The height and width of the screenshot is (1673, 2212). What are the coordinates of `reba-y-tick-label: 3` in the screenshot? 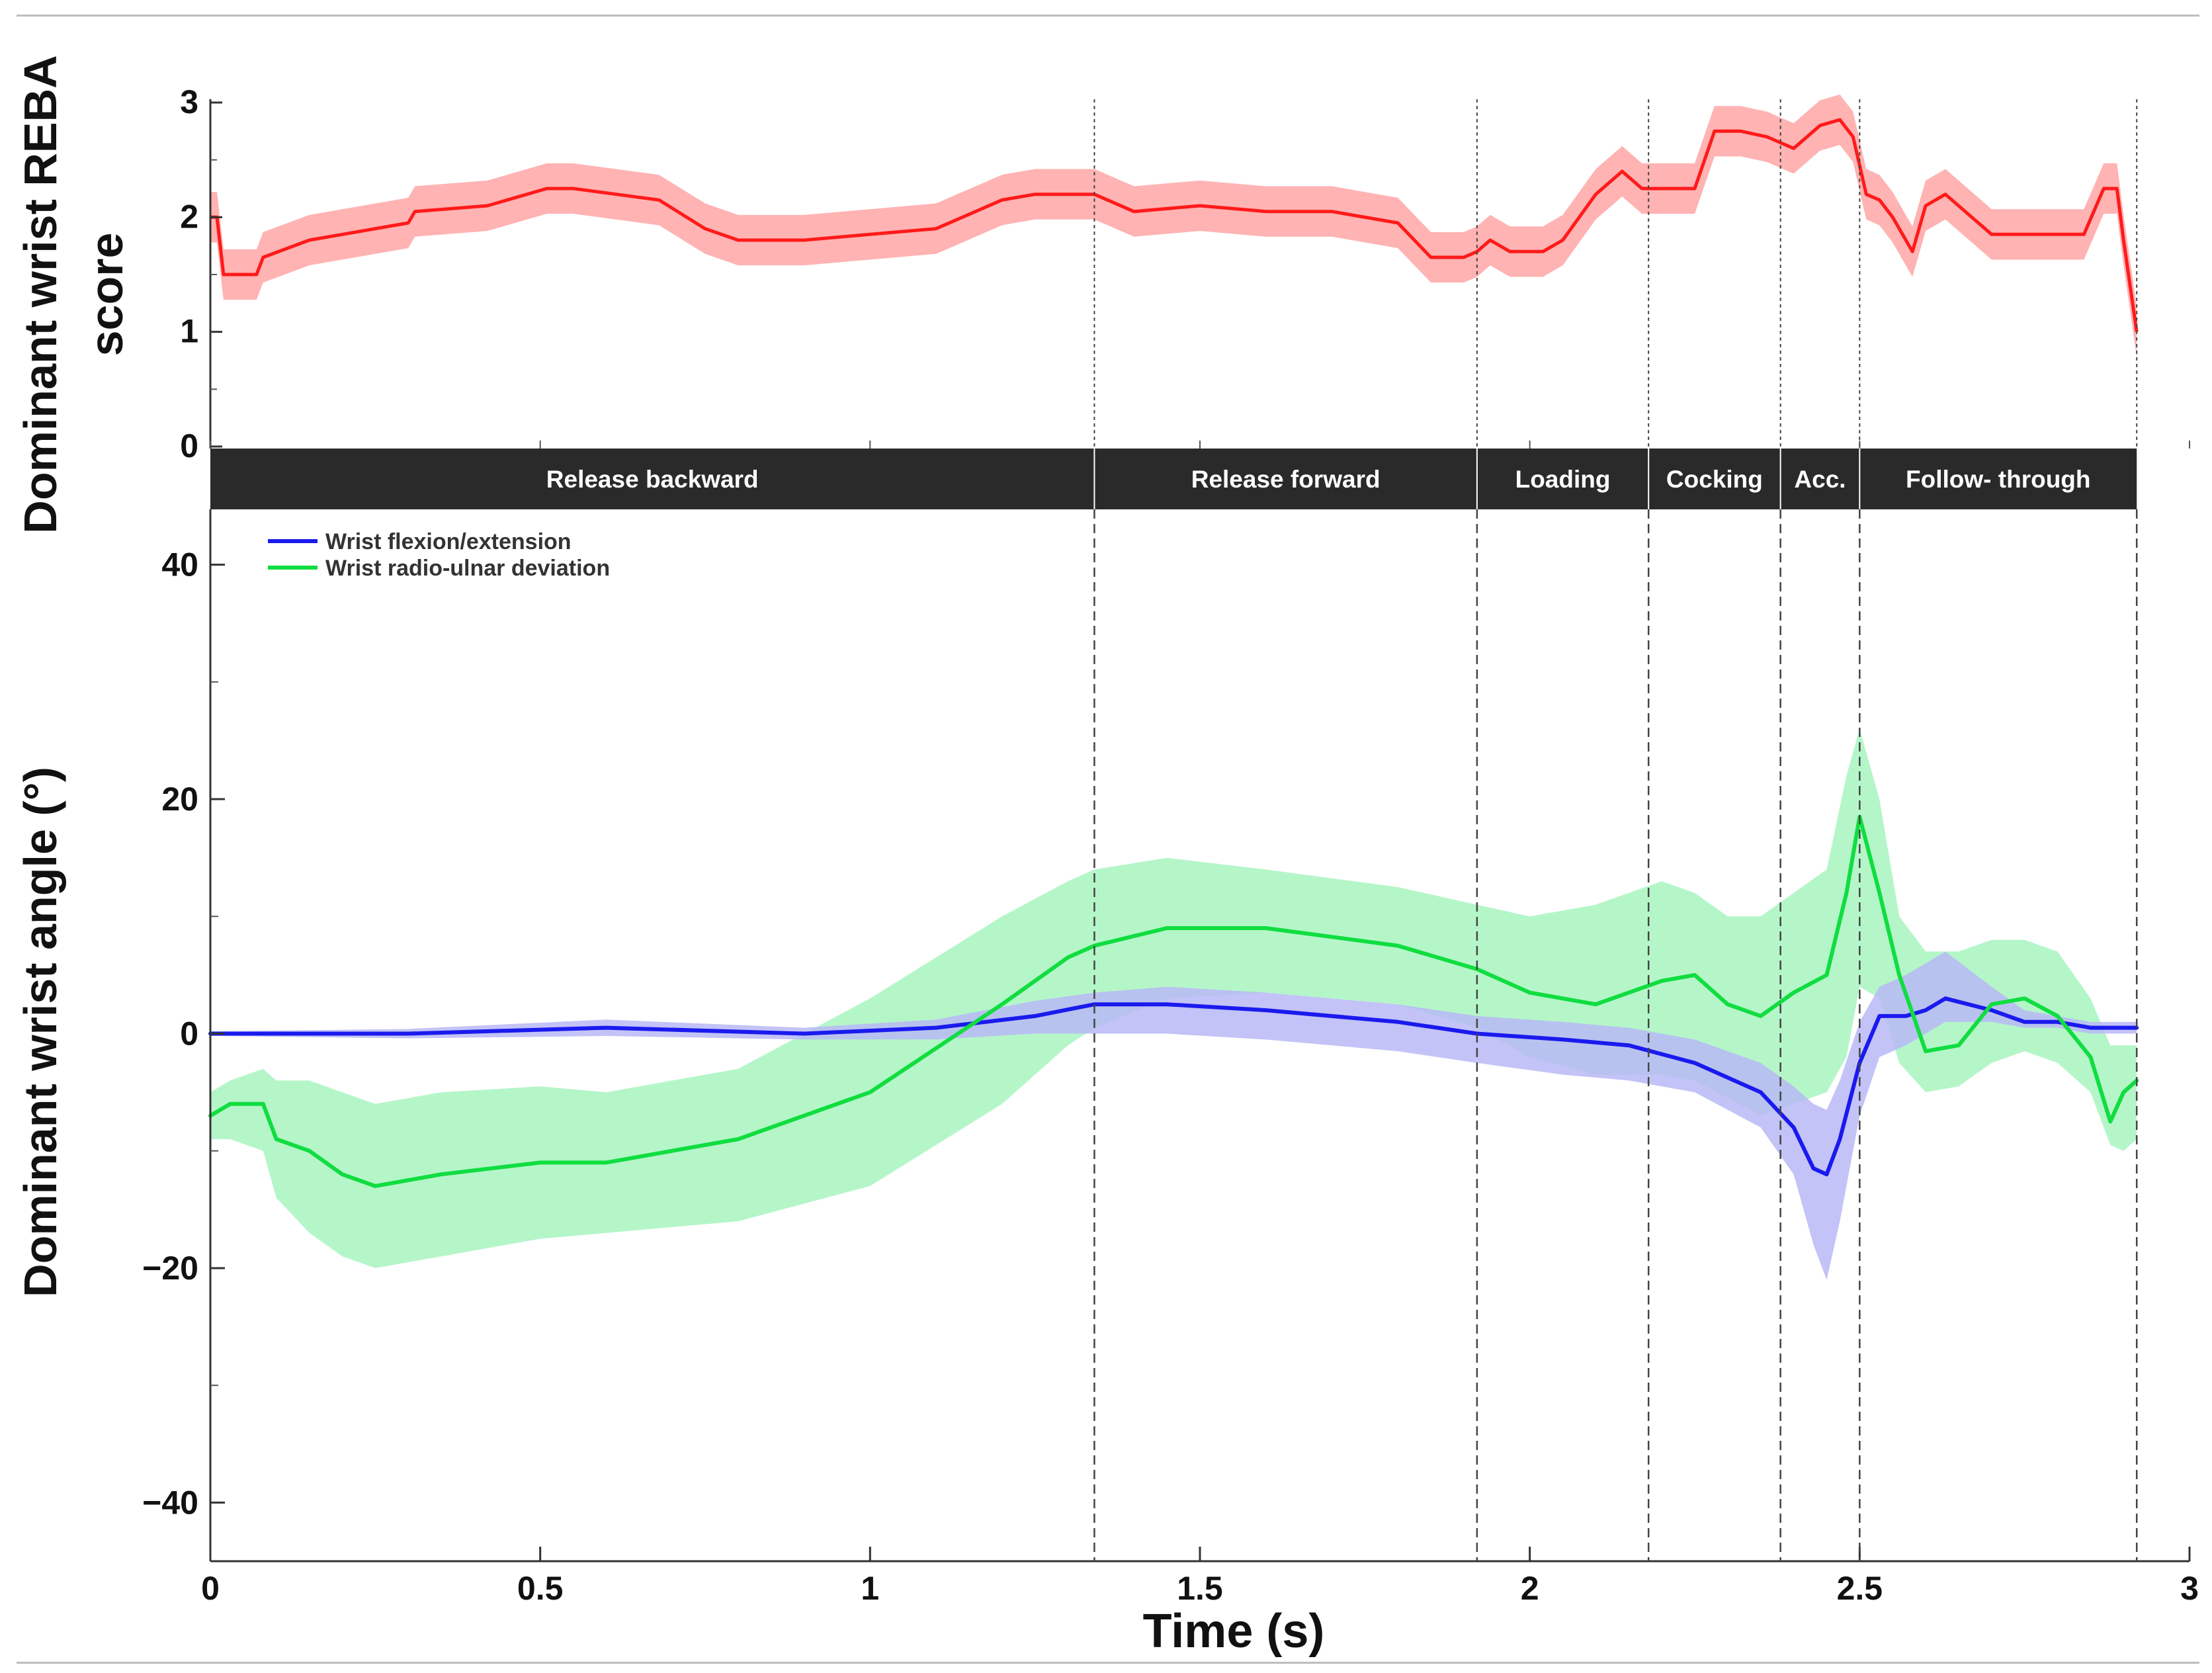 It's located at (189, 102).